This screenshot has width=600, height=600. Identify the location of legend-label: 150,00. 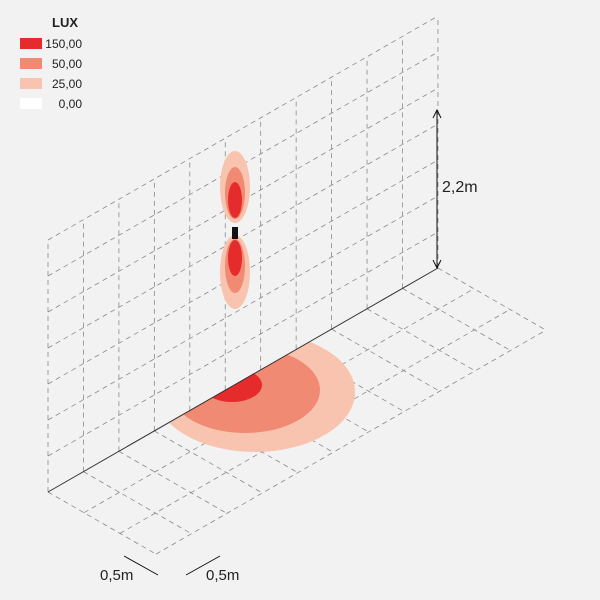
(63, 44).